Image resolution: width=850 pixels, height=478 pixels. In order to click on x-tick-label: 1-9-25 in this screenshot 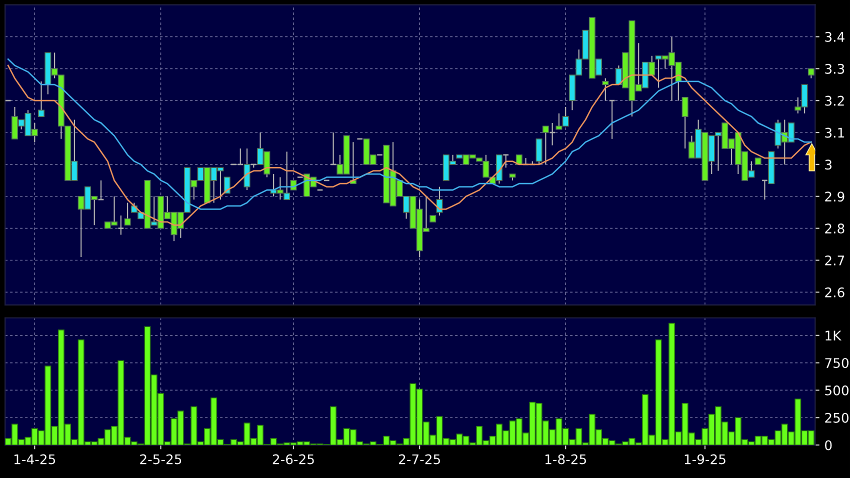, I will do `click(705, 459)`.